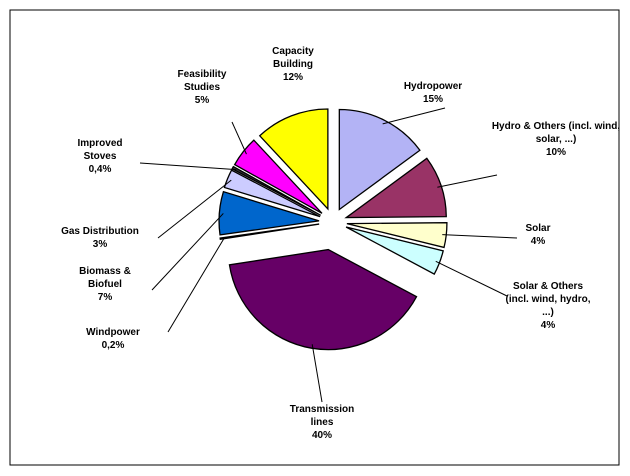 Image resolution: width=630 pixels, height=476 pixels. Describe the element at coordinates (100, 169) in the screenshot. I see `slice-value-label: 0,4%` at that location.